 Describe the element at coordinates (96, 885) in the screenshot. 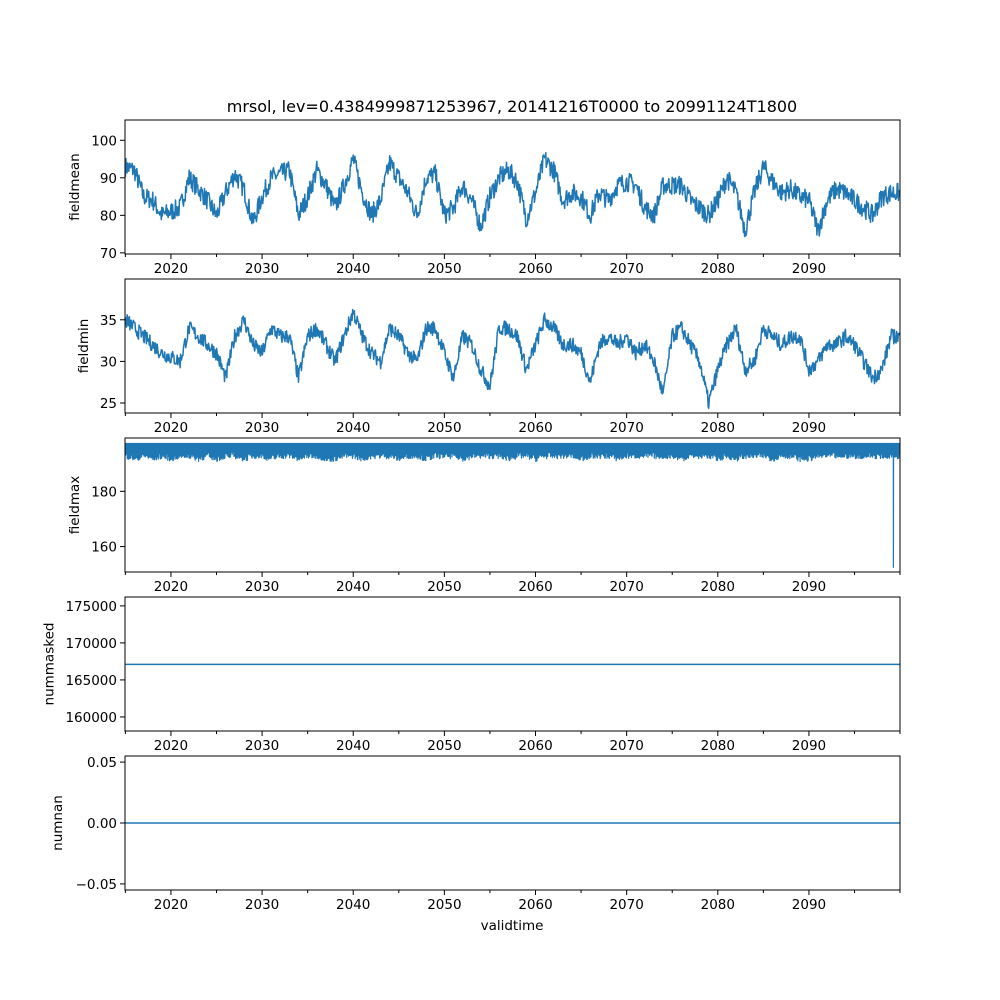

I see `y-tick-label: −0.05` at that location.